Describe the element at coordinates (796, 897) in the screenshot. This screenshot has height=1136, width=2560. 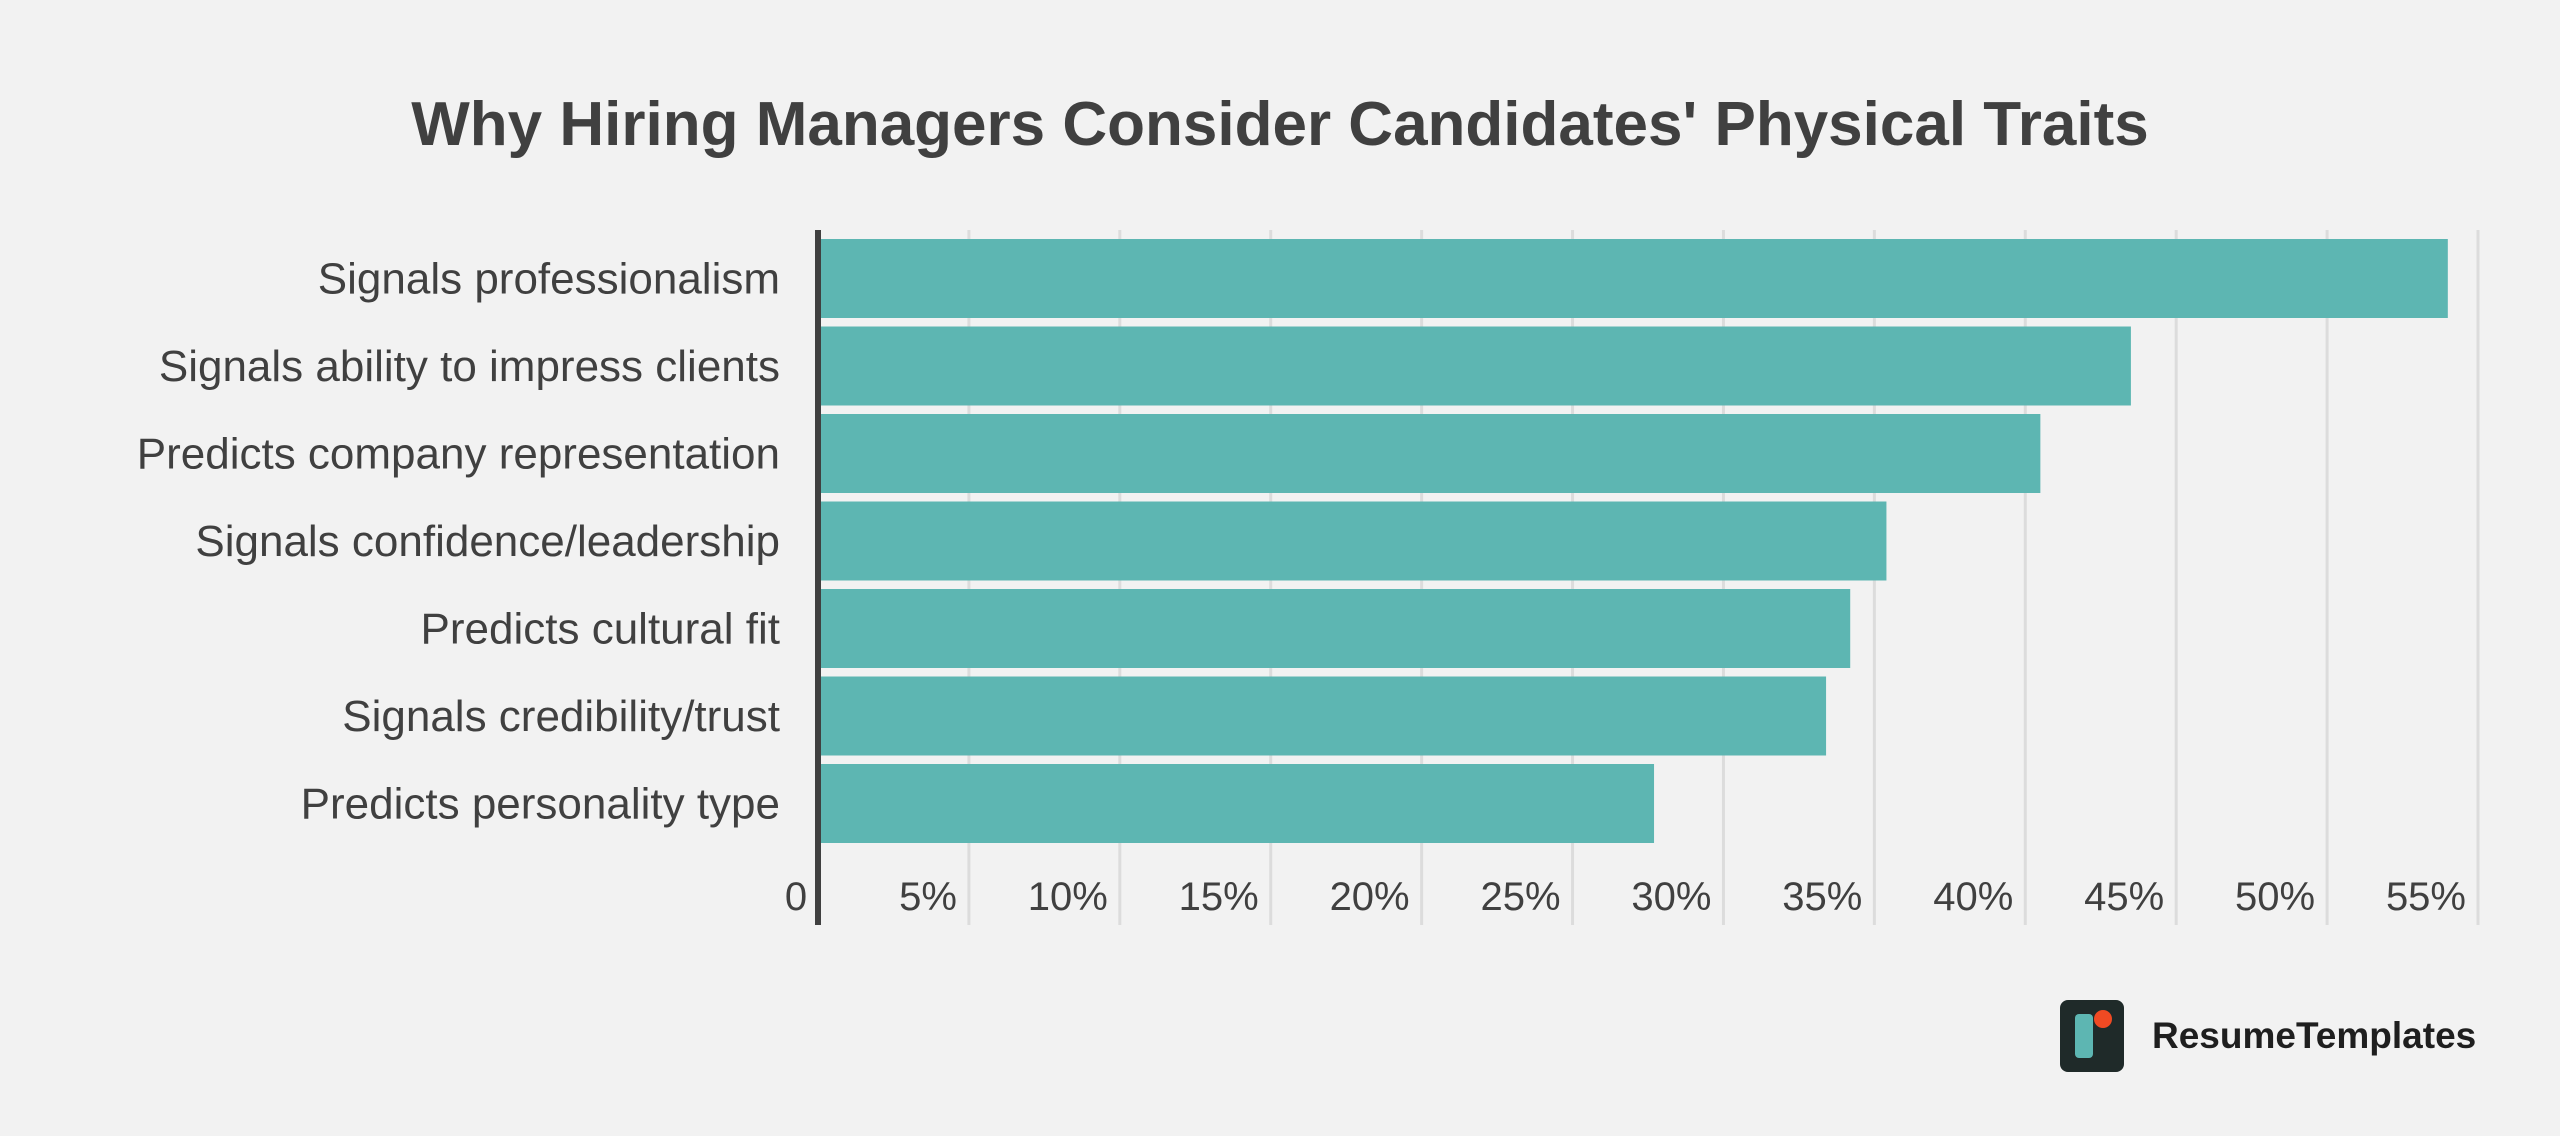
I see `x-tick-label: 0` at that location.